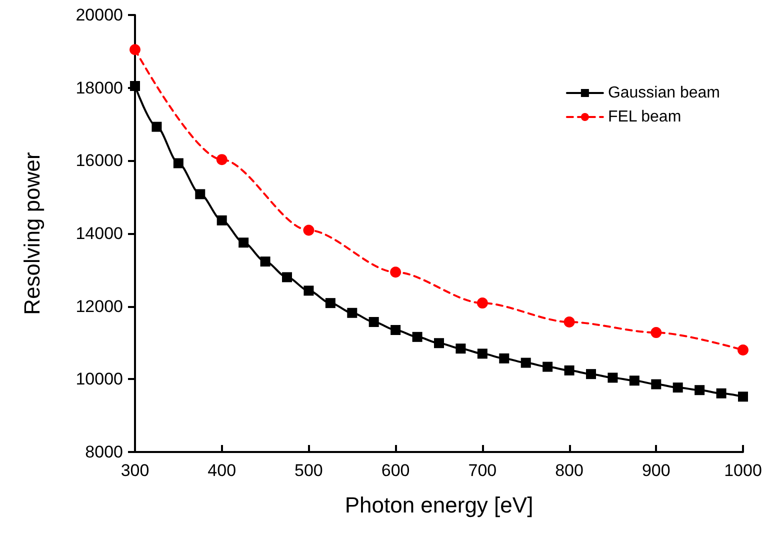  Describe the element at coordinates (99, 88) in the screenshot. I see `y-tick-label: 18000` at that location.